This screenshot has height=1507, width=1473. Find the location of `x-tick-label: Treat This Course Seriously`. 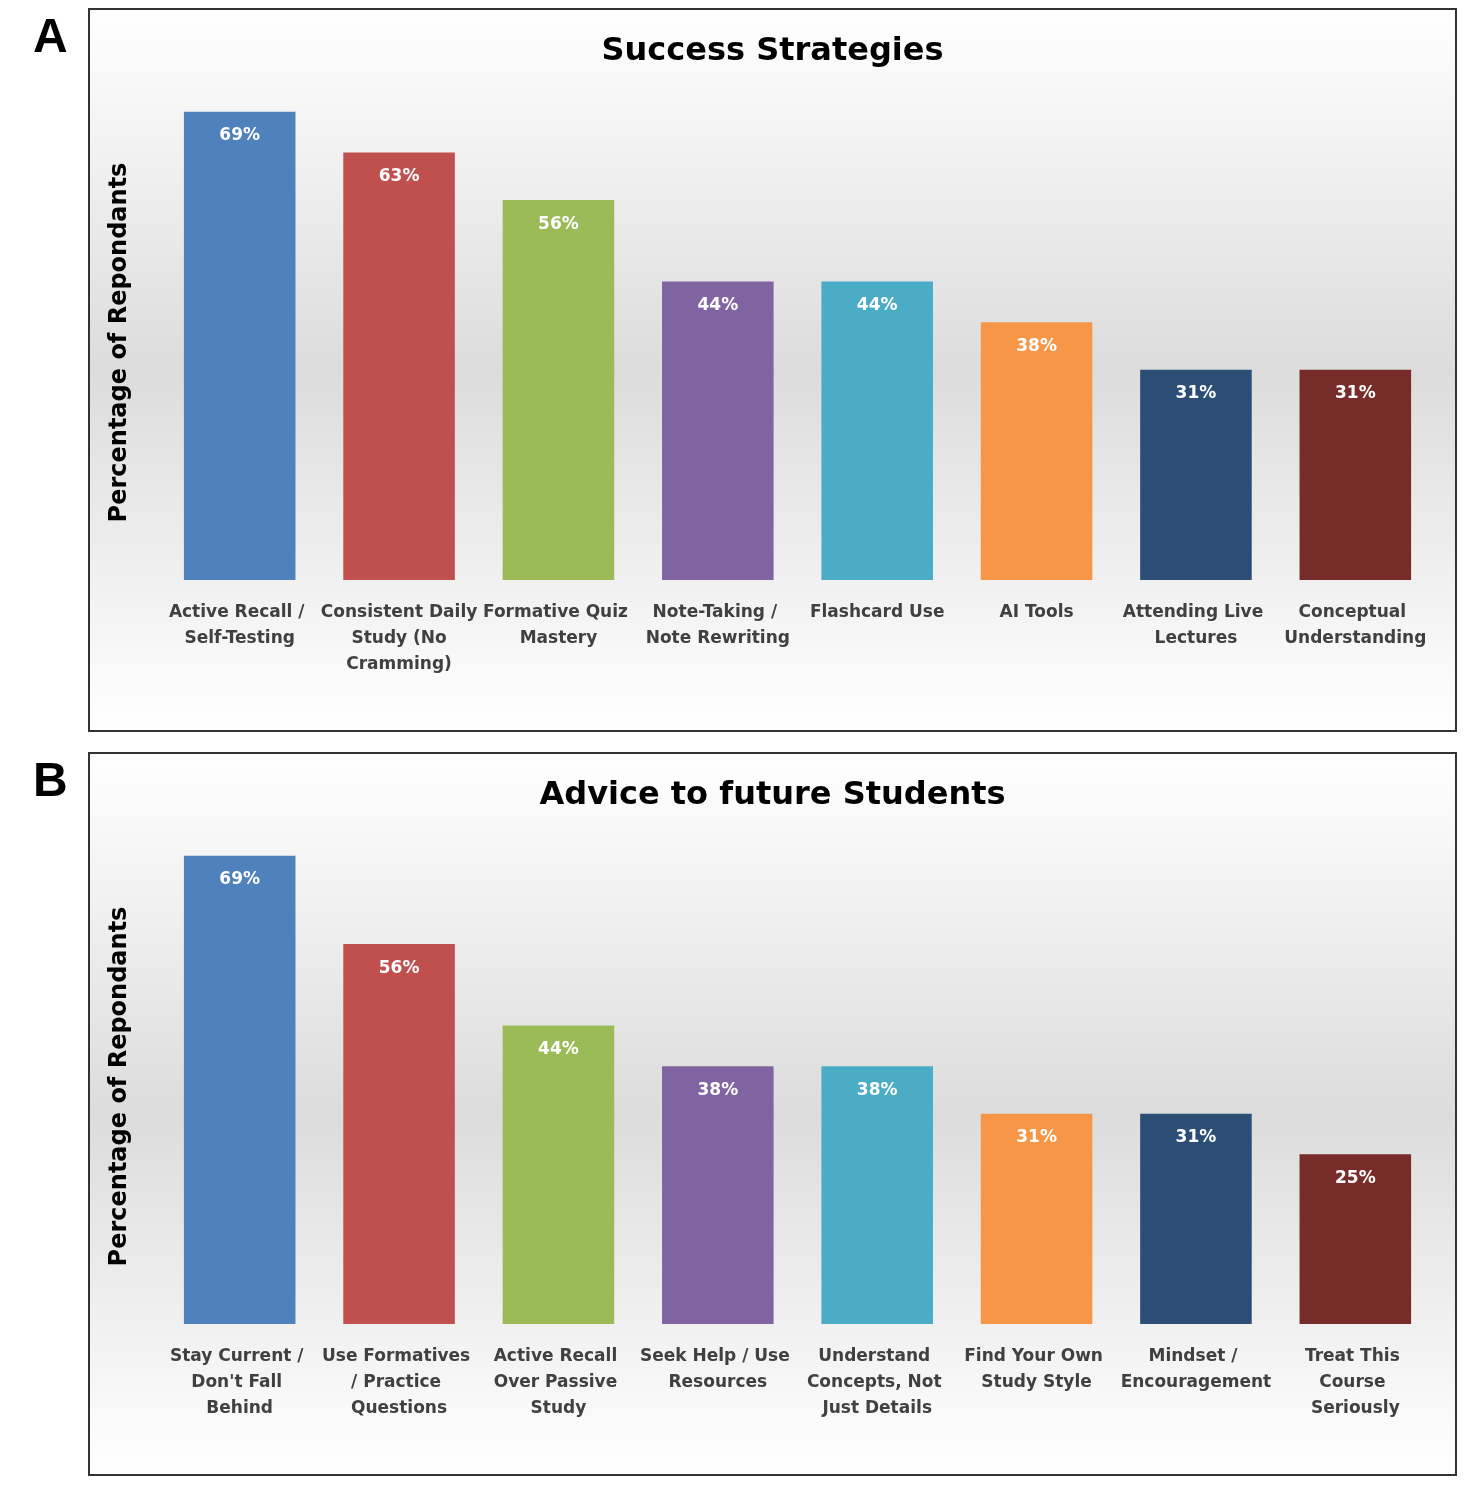

x-tick-label: Treat This Course Seriously is located at coordinates (1355, 1381).